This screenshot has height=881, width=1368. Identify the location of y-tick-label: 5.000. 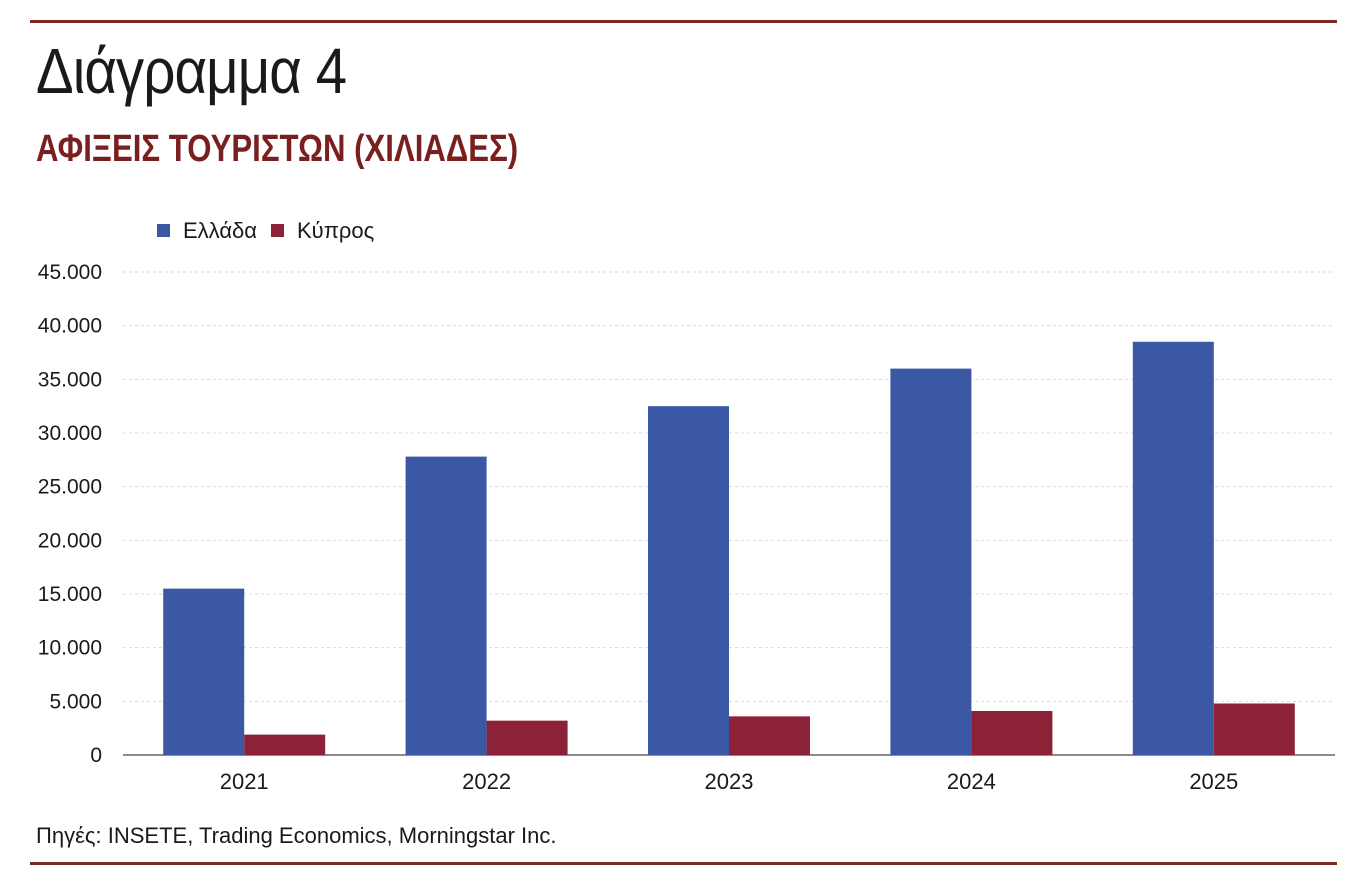
(75, 701).